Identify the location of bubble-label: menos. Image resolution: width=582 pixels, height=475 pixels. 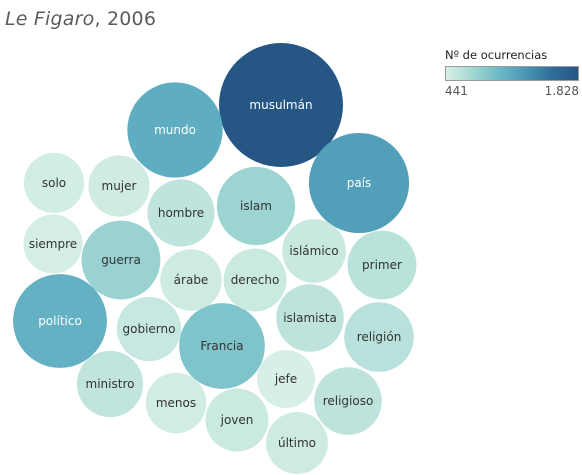
(176, 403).